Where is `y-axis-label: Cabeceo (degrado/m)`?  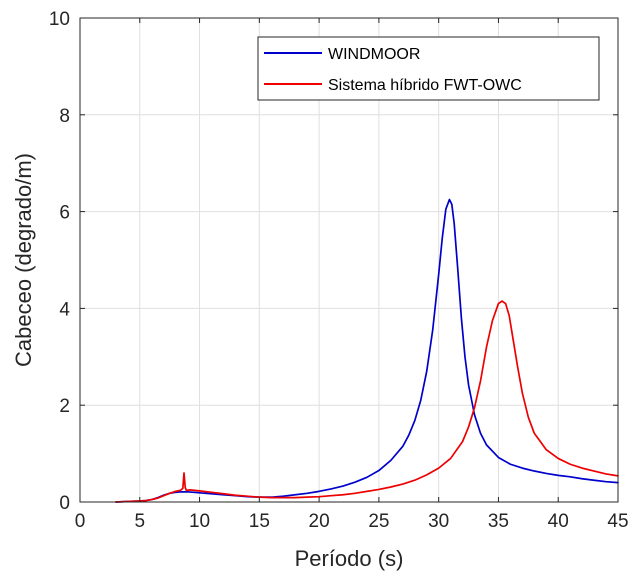 y-axis-label: Cabeceo (degrado/m) is located at coordinates (23, 260).